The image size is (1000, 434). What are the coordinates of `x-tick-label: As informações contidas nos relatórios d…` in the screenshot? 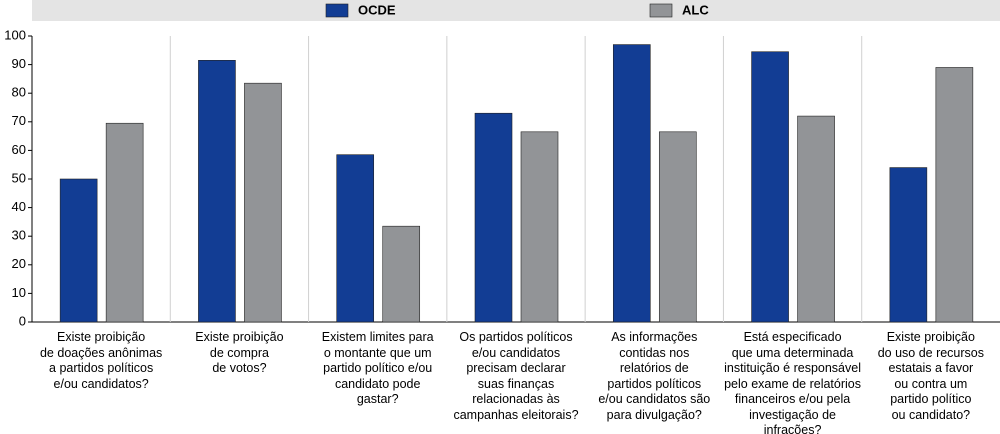 It's located at (654, 376).